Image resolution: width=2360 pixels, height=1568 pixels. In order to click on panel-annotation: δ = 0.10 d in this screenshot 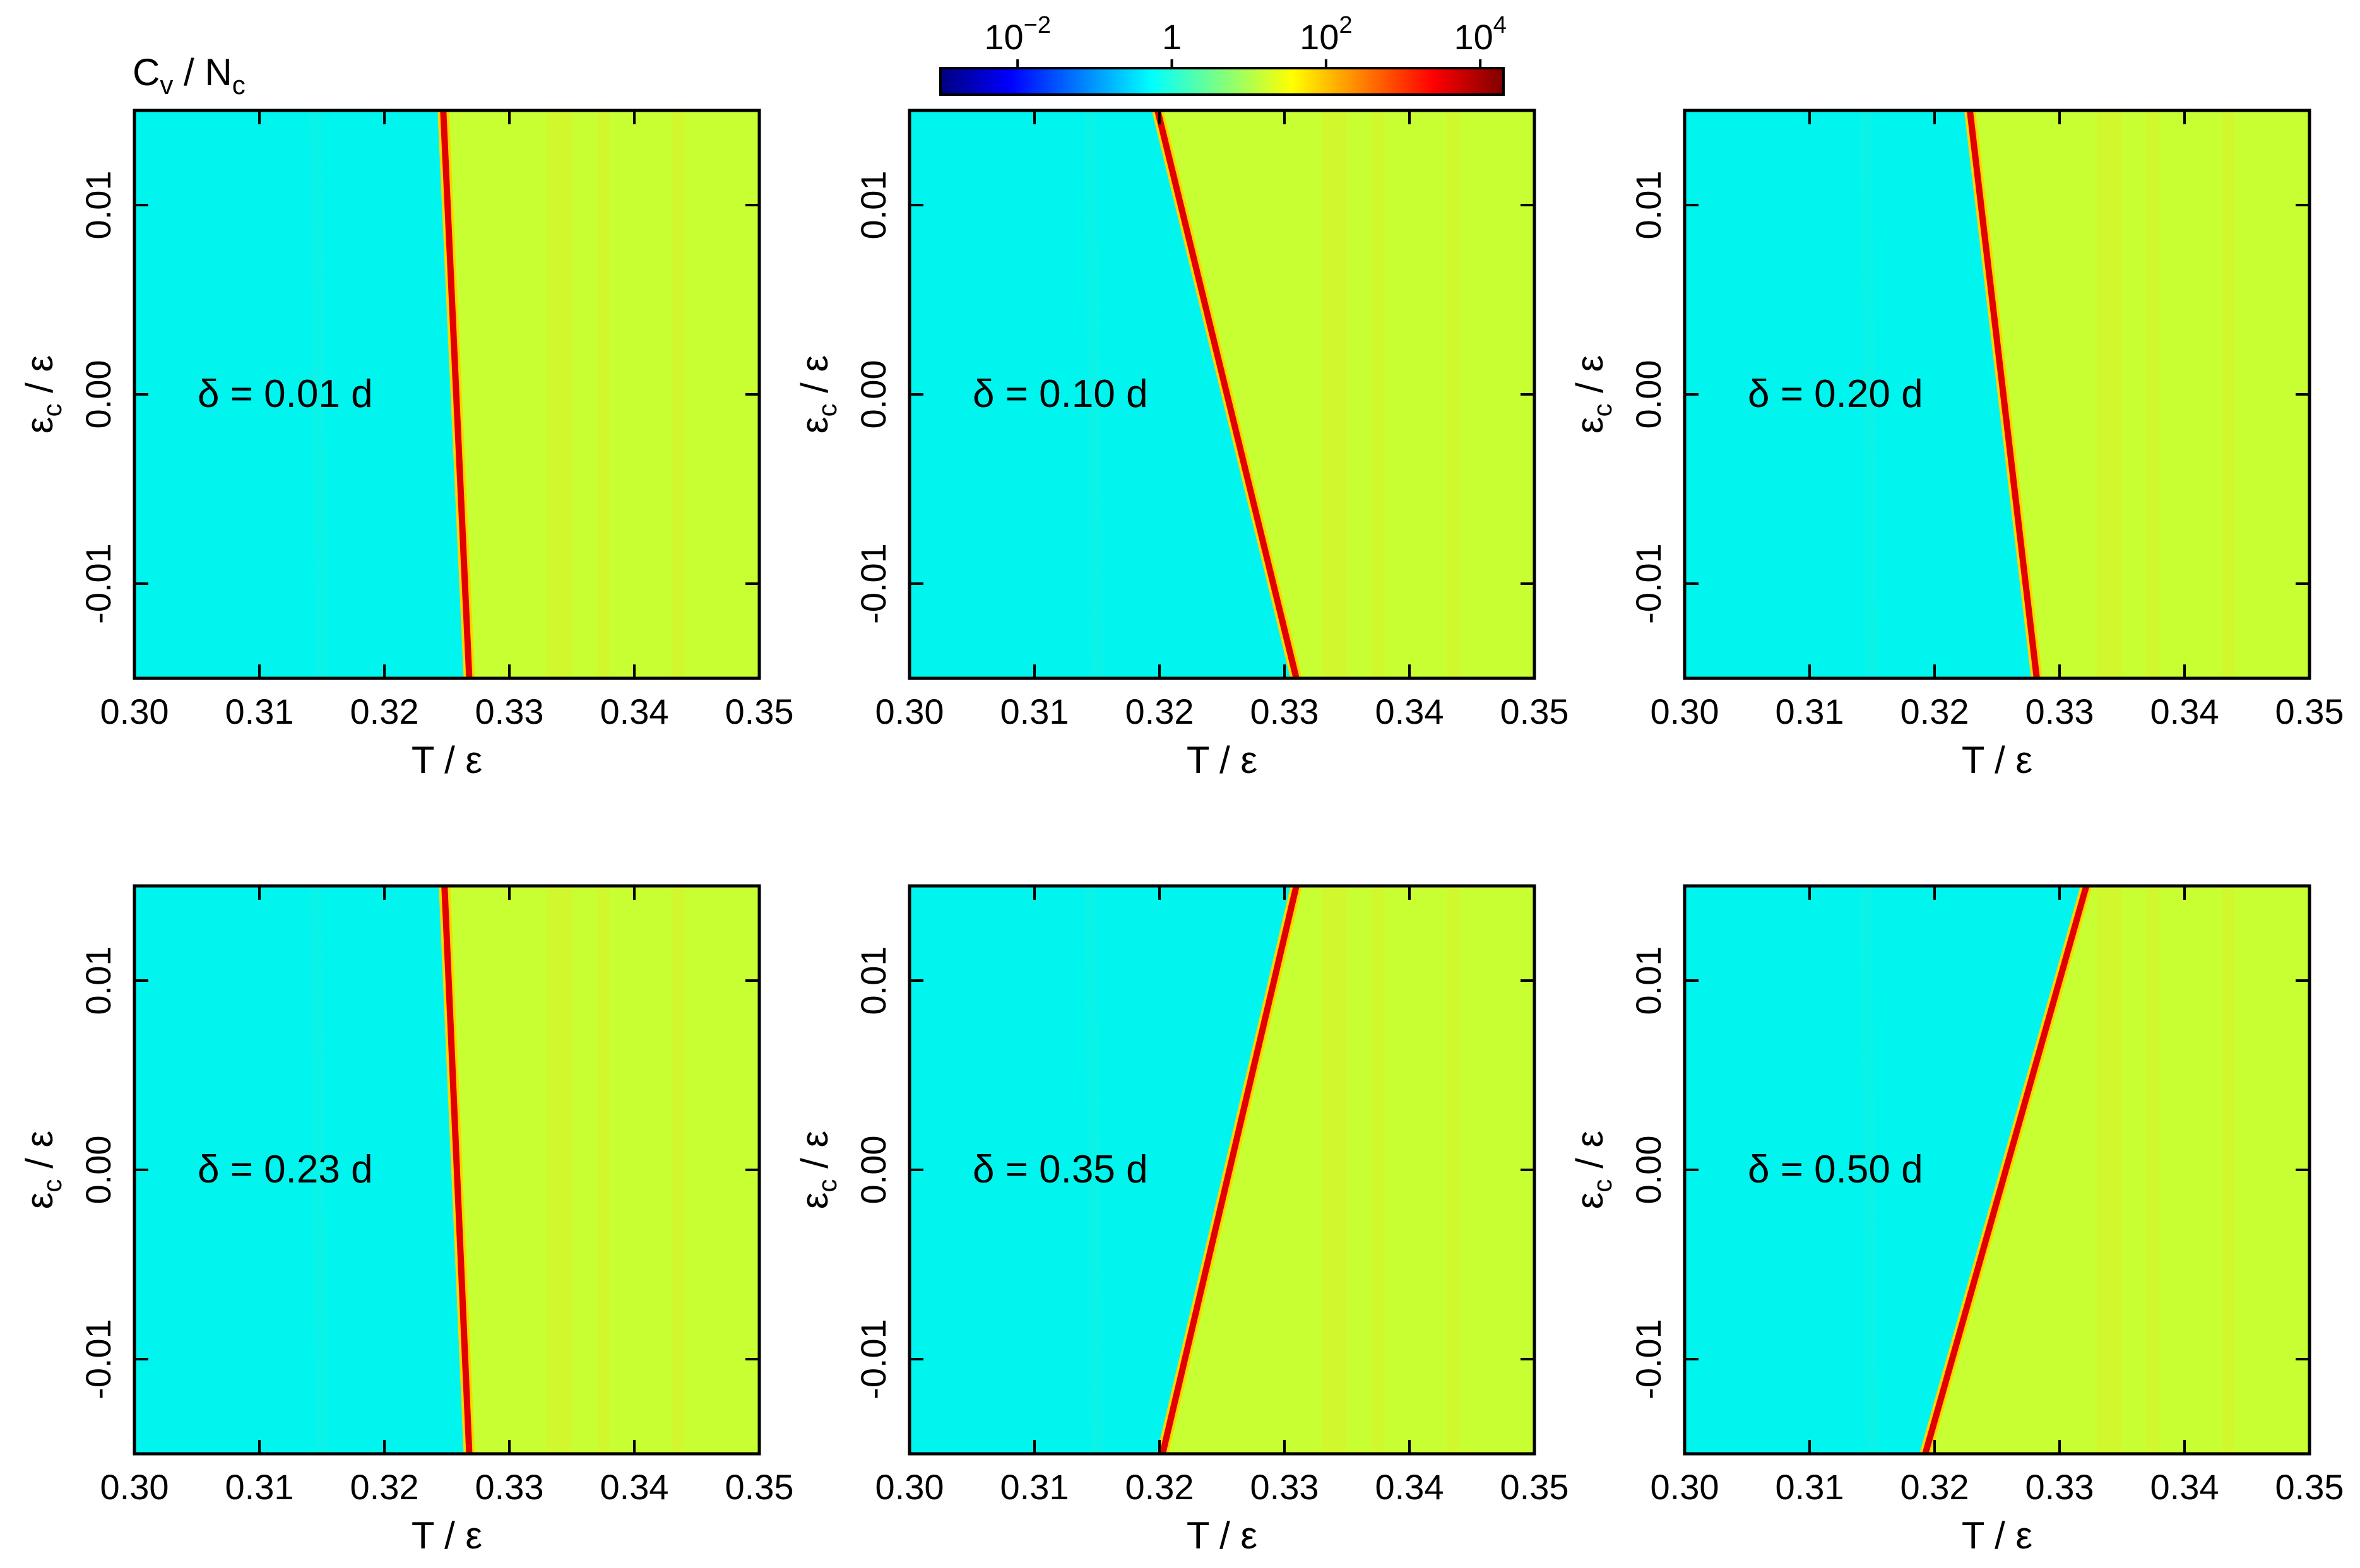, I will do `click(1060, 394)`.